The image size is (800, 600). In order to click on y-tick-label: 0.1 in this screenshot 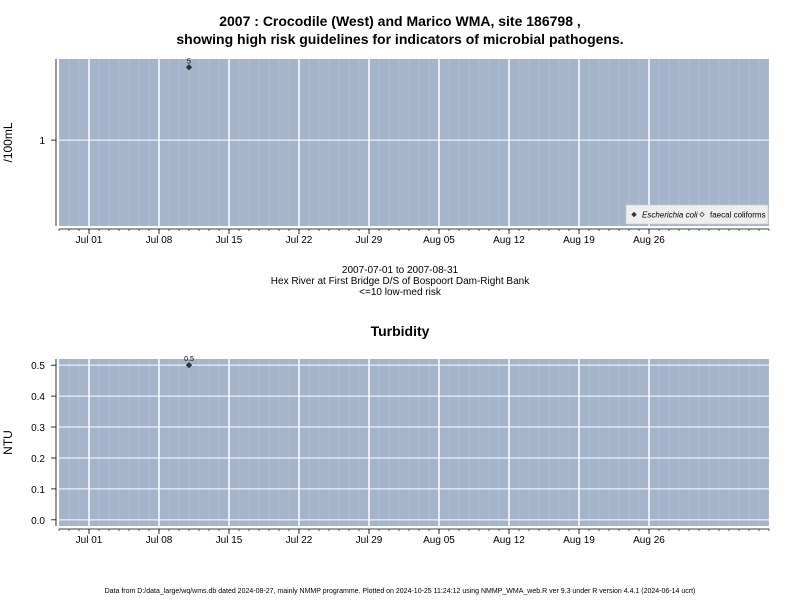, I will do `click(38, 490)`.